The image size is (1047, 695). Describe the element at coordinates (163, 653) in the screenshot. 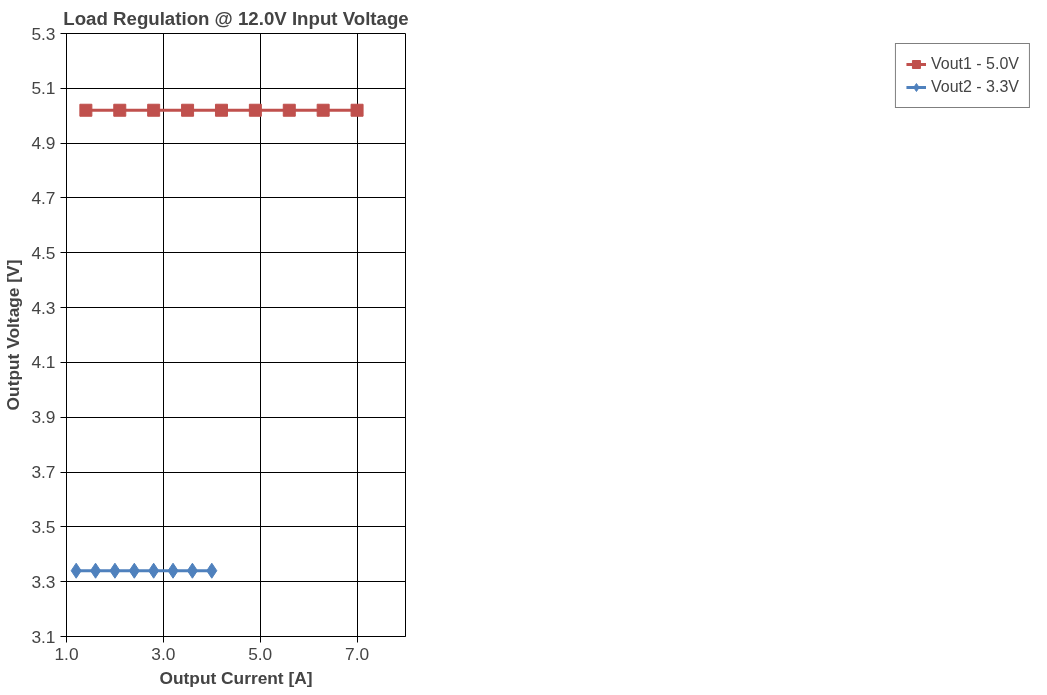

I see `x-tick-label: 3.0` at that location.